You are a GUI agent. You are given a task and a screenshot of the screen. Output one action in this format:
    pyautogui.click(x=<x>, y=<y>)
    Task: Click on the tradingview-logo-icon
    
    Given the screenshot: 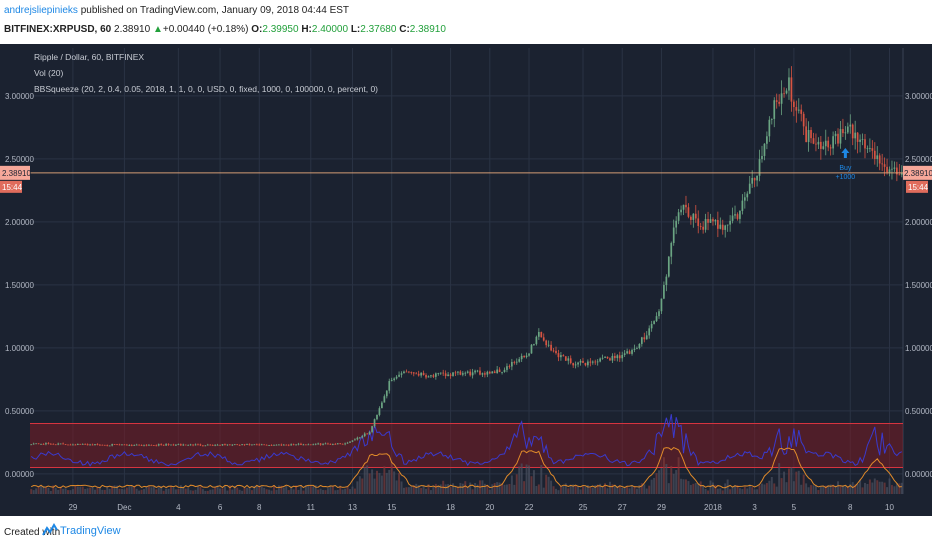 What is the action you would take?
    pyautogui.click(x=50, y=530)
    